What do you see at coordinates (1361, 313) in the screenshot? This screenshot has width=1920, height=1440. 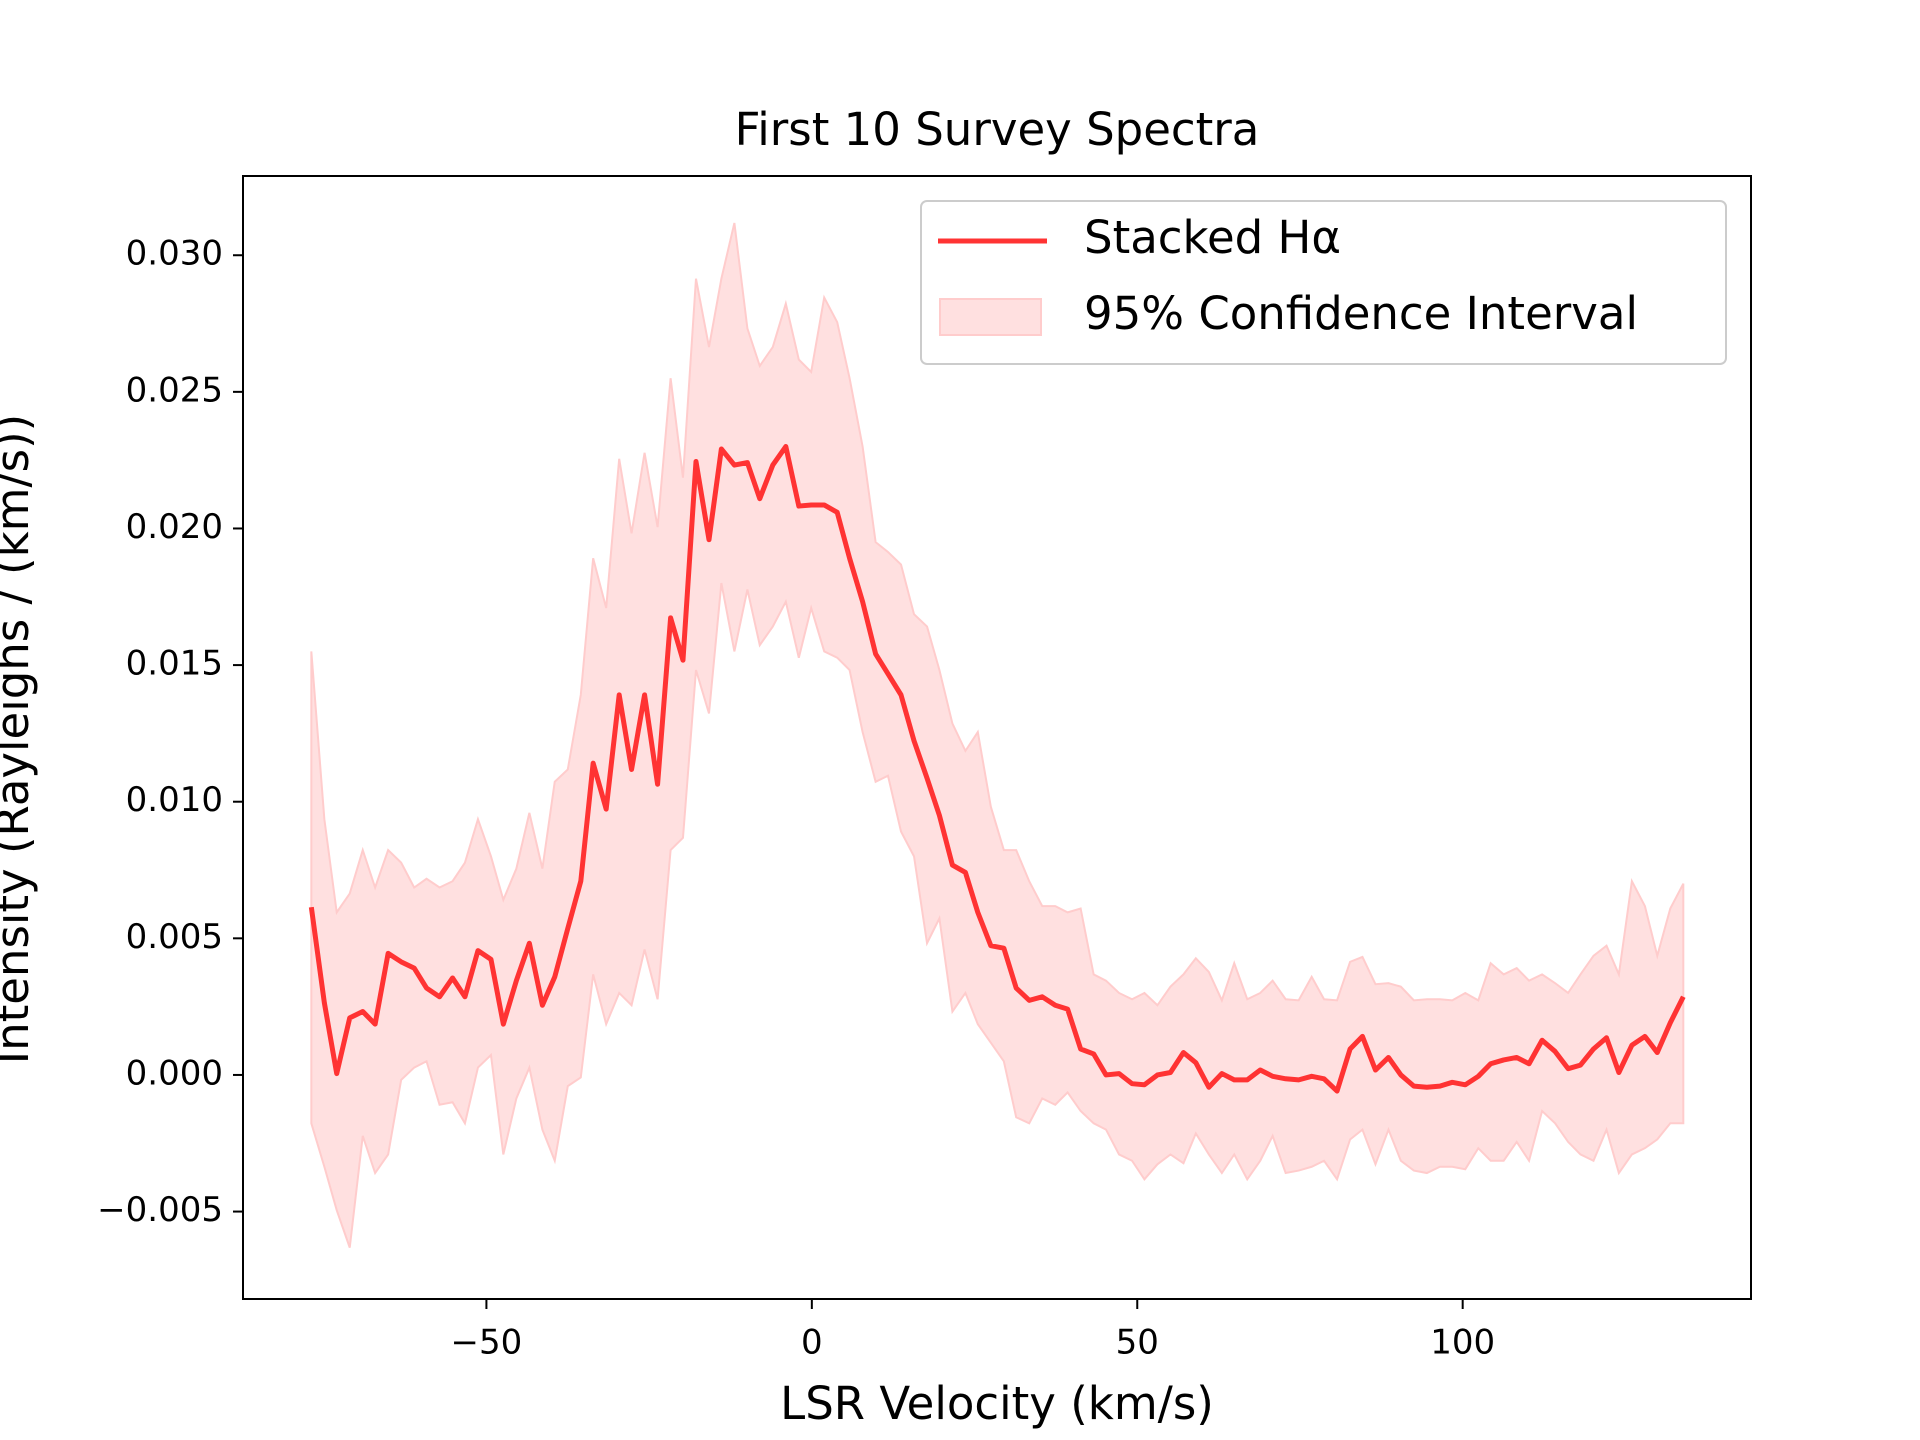 I see `legend-label: 95% Confidence Interval` at bounding box center [1361, 313].